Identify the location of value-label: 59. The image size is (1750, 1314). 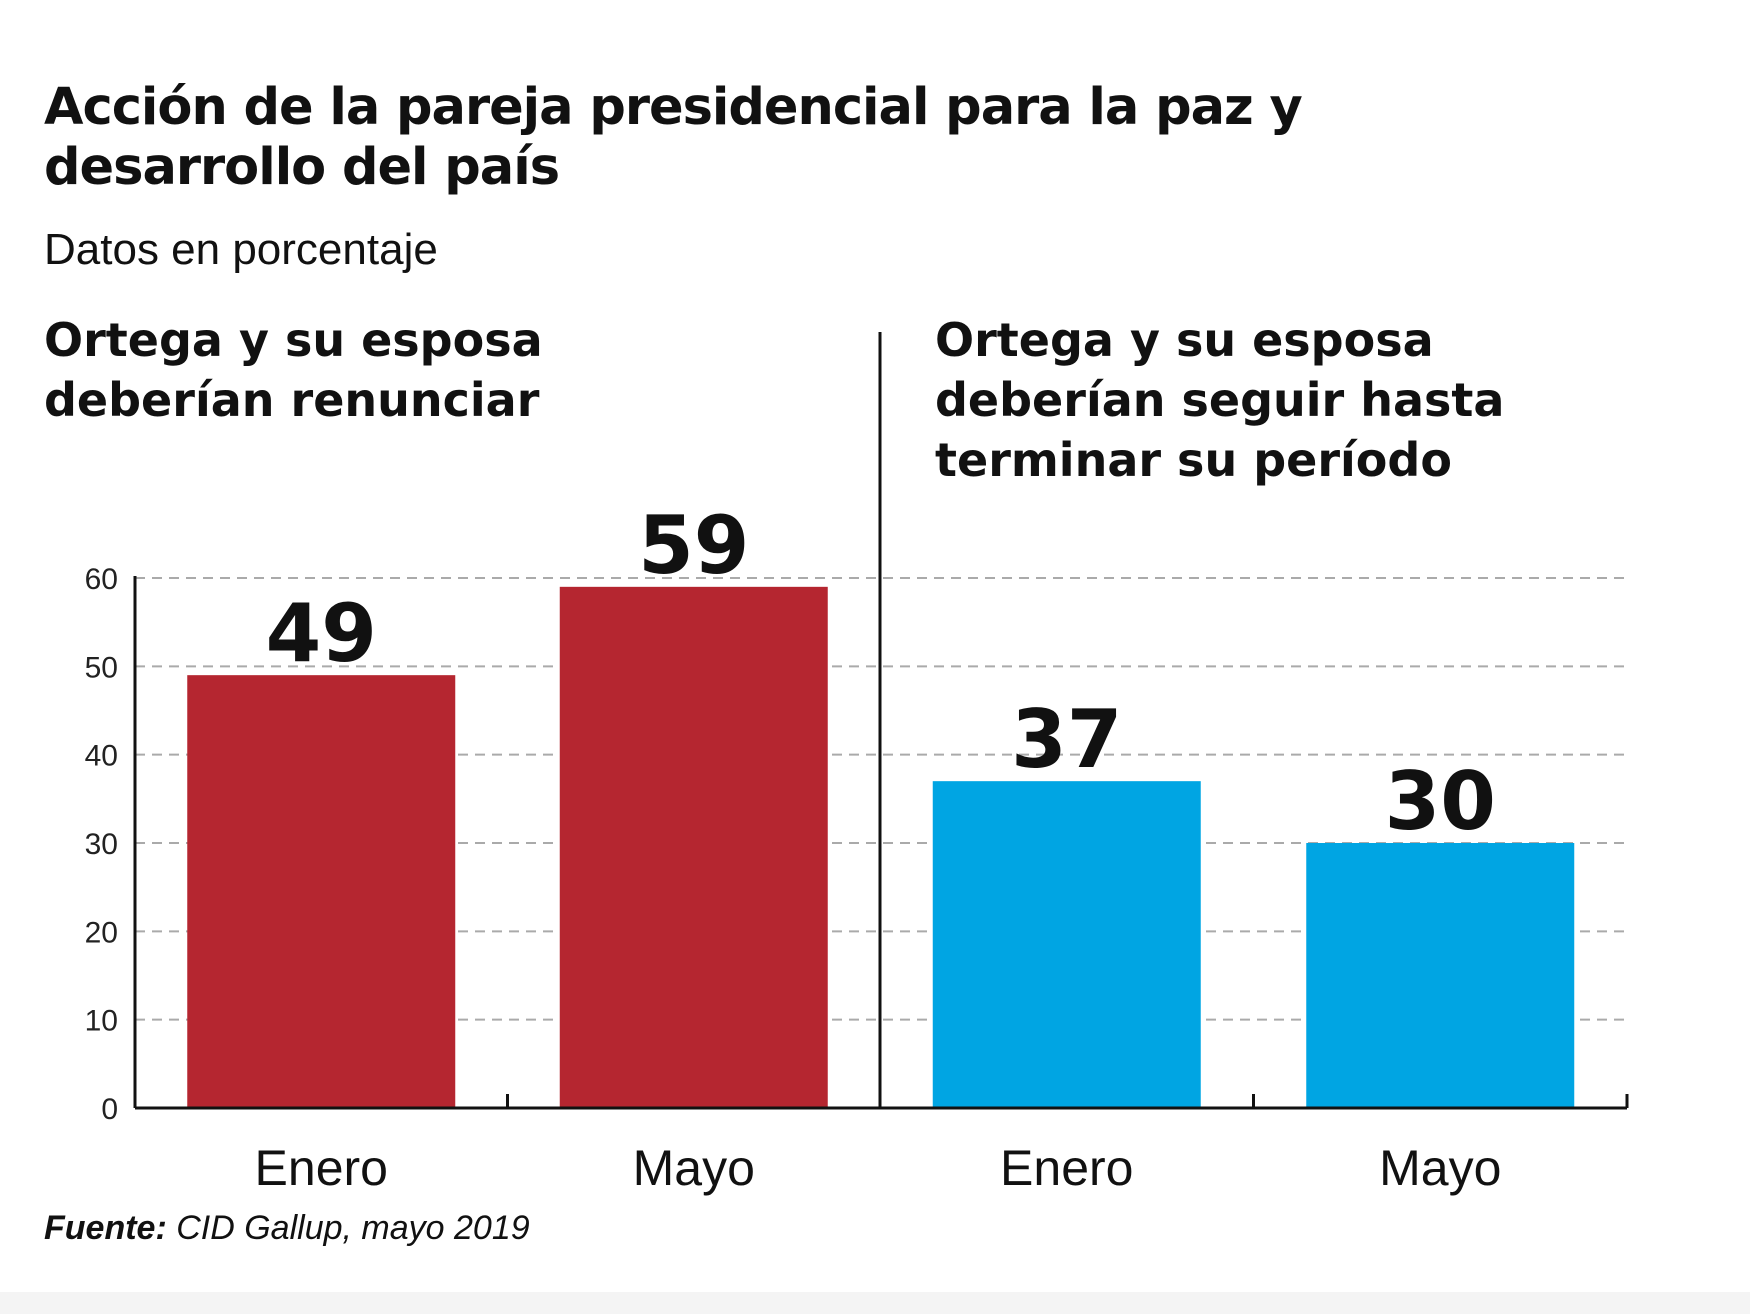
(693, 545).